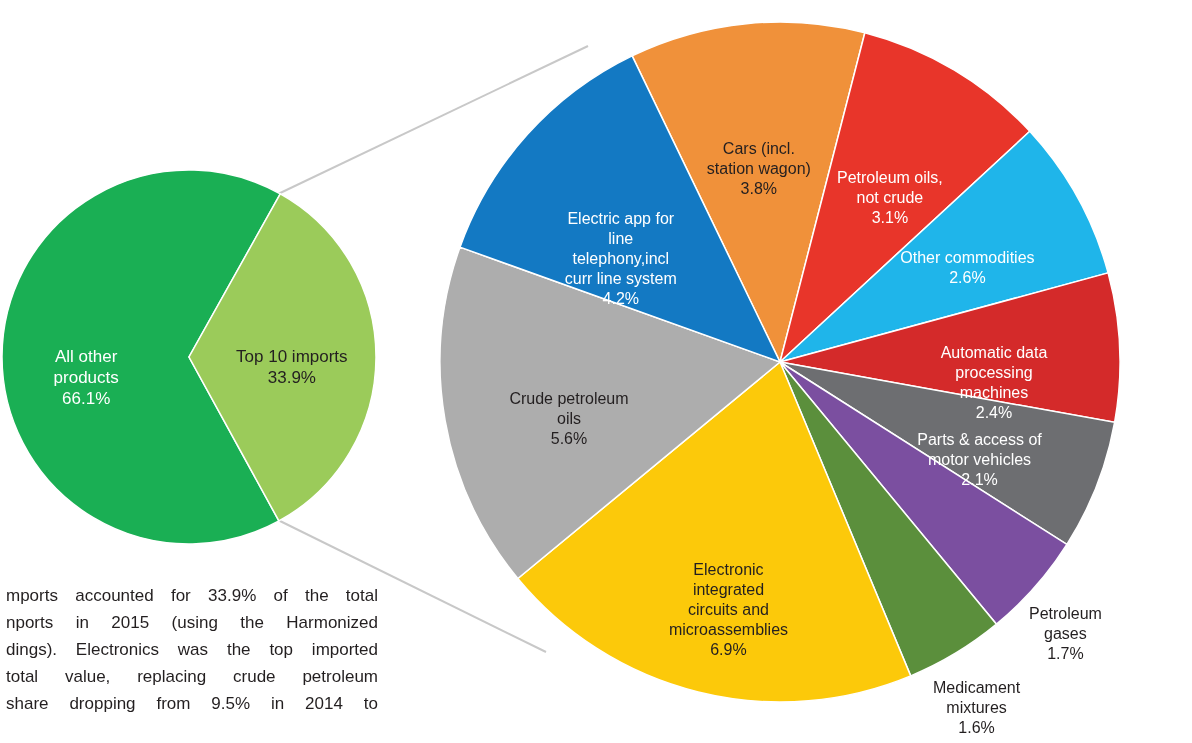  What do you see at coordinates (758, 158) in the screenshot?
I see `slice-label: Cars (incl. station wagon)` at bounding box center [758, 158].